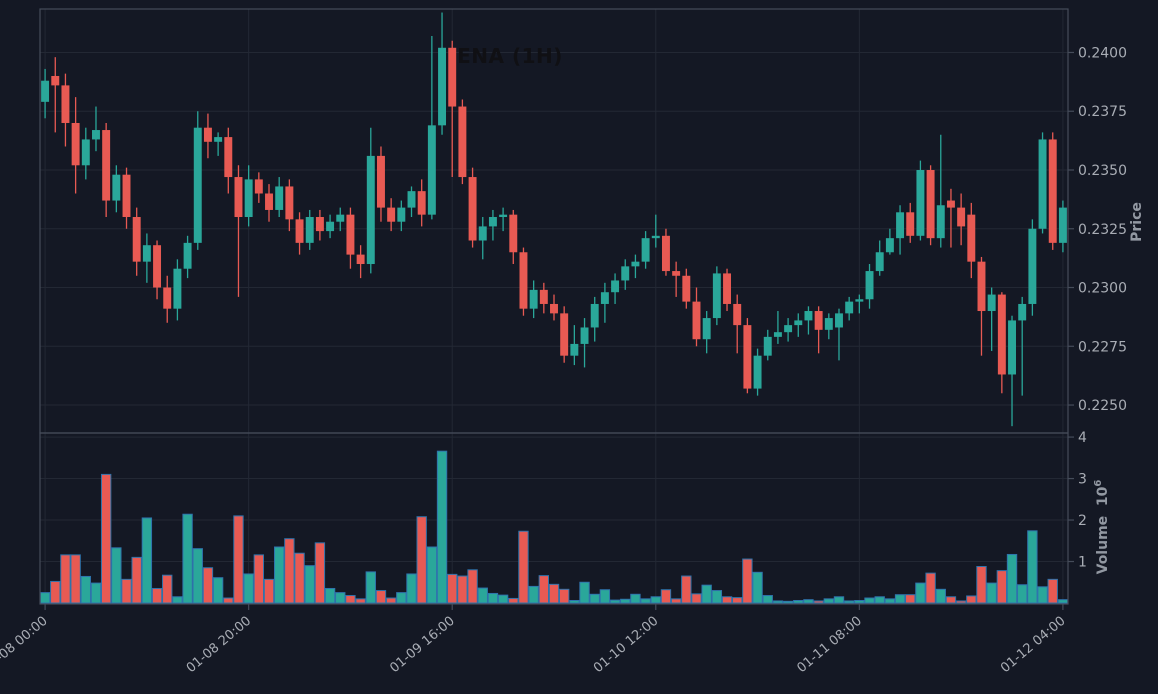 This screenshot has width=1158, height=694. Describe the element at coordinates (1102, 347) in the screenshot. I see `price-tick-label: 0.2275` at that location.